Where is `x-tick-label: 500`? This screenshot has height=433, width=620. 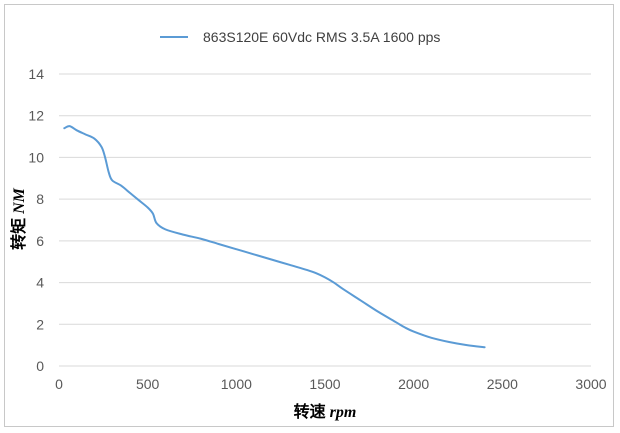 x-tick-label: 500 is located at coordinates (148, 384).